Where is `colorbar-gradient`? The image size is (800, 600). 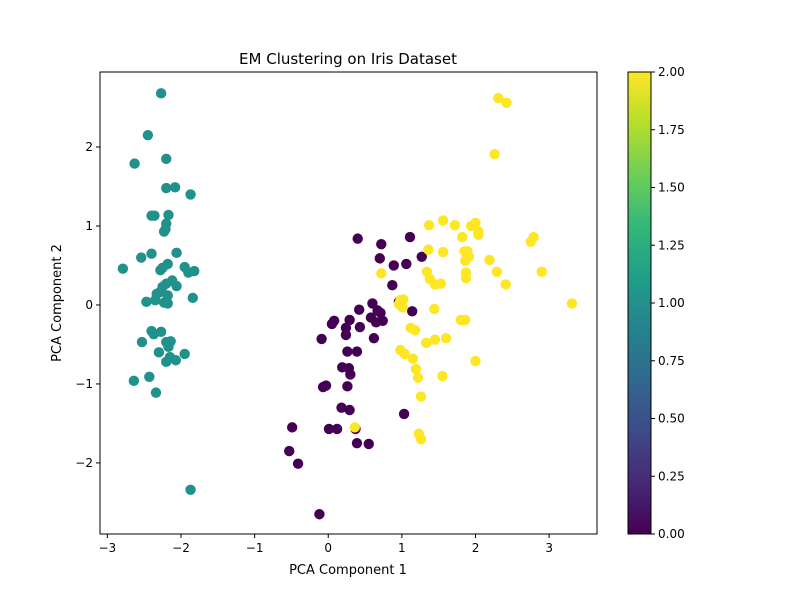 colorbar-gradient is located at coordinates (639, 303).